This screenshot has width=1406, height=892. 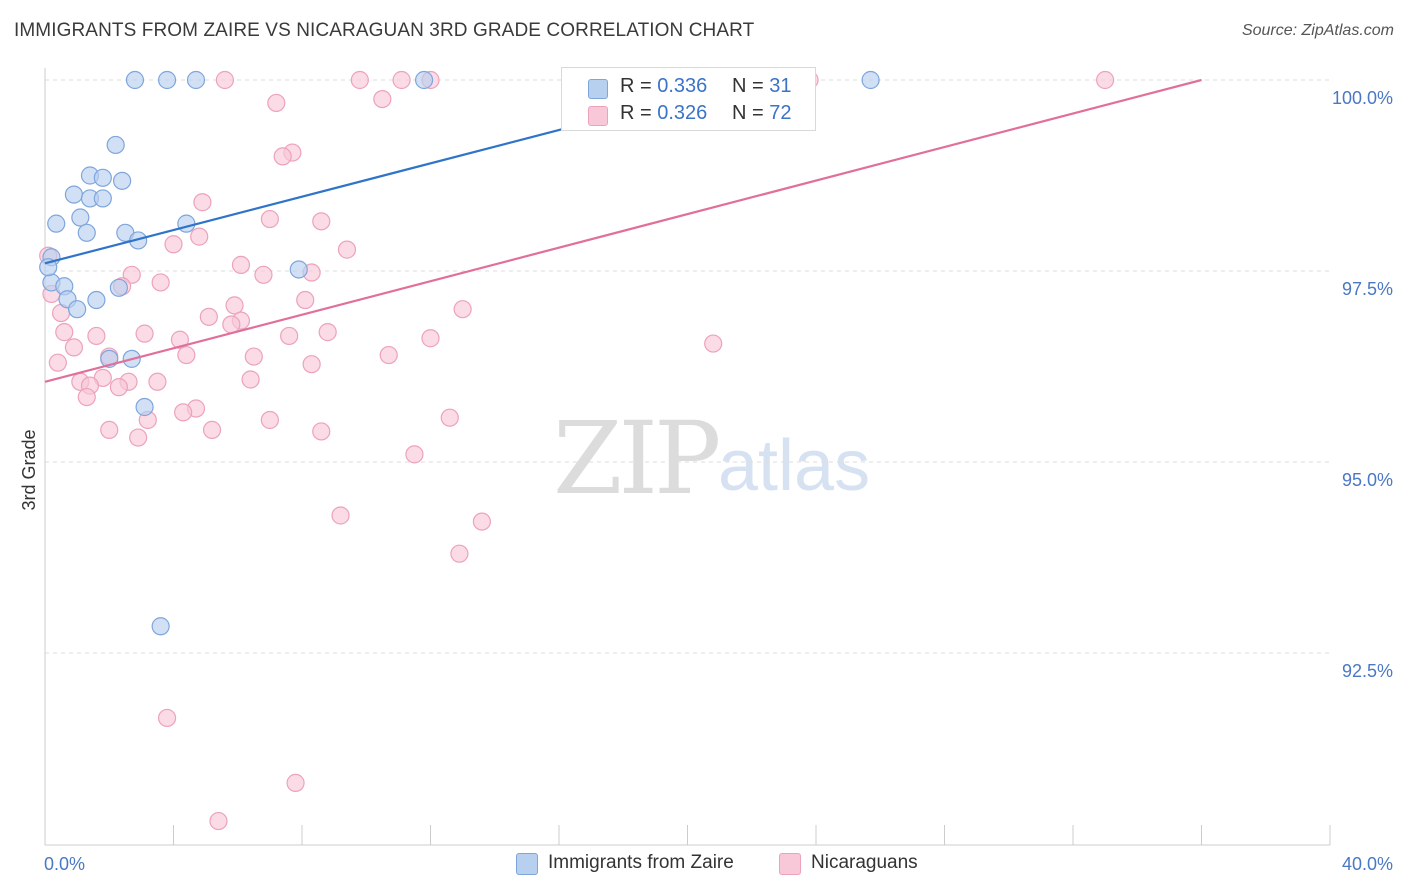 What do you see at coordinates (1367, 289) in the screenshot?
I see `y-tick-label: 97.5%` at bounding box center [1367, 289].